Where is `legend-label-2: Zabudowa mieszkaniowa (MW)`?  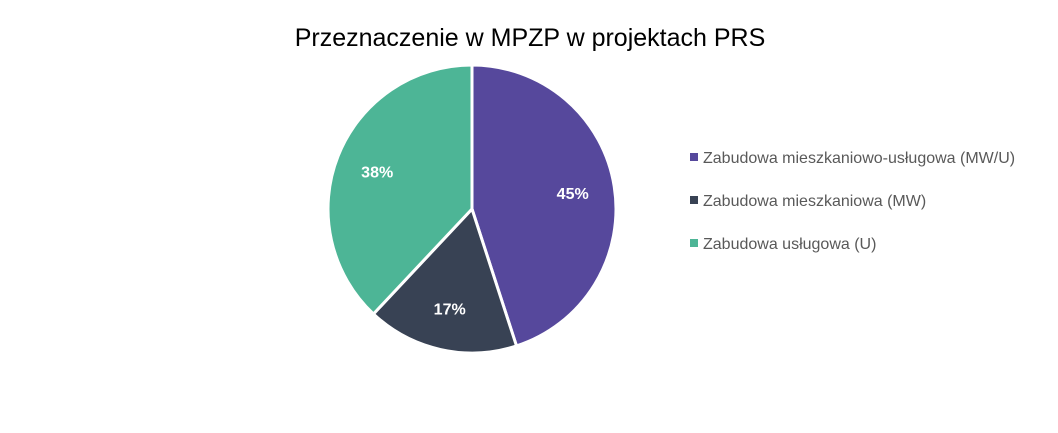 legend-label-2: Zabudowa mieszkaniowa (MW) is located at coordinates (814, 201).